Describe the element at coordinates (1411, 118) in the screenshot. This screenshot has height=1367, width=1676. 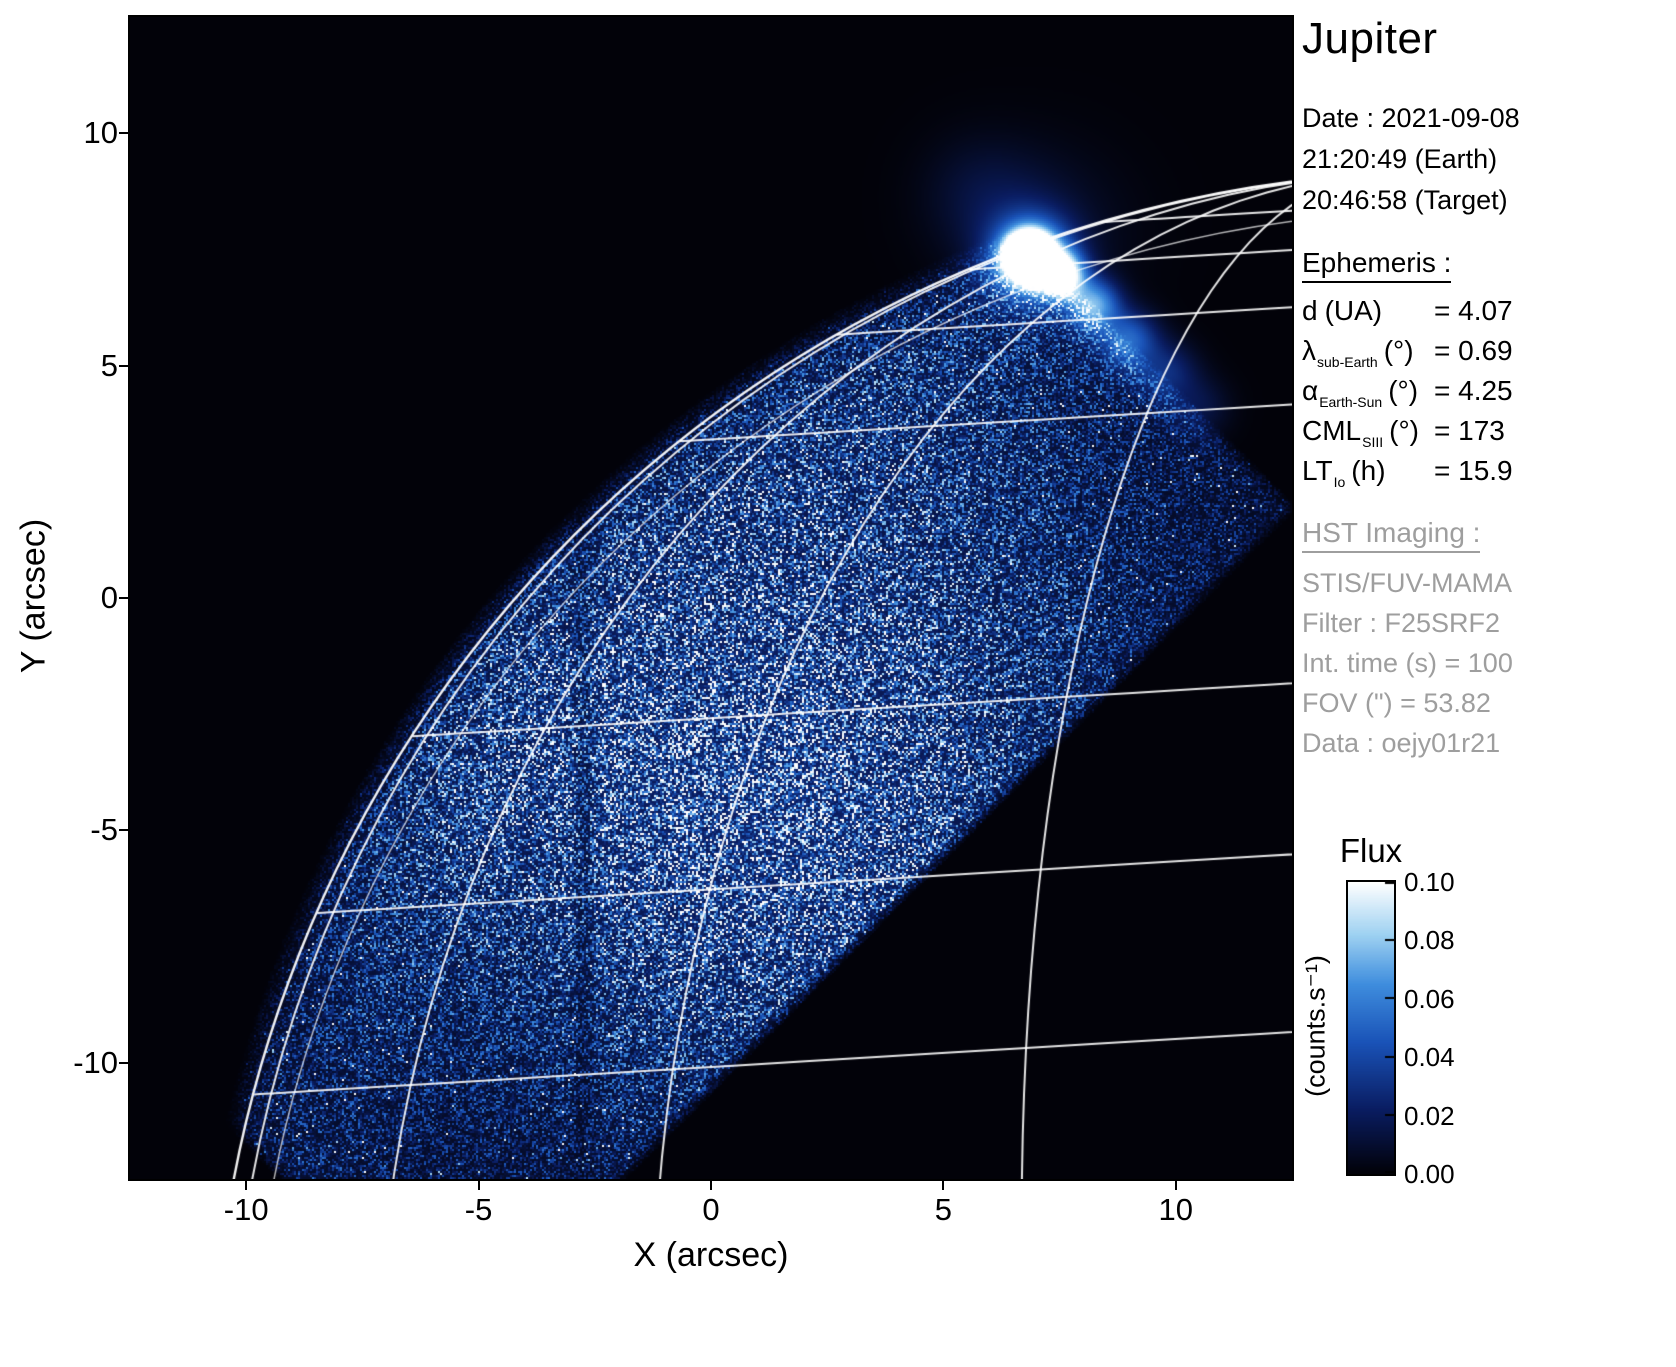
I see `date-line: Date : 2021-09-08` at that location.